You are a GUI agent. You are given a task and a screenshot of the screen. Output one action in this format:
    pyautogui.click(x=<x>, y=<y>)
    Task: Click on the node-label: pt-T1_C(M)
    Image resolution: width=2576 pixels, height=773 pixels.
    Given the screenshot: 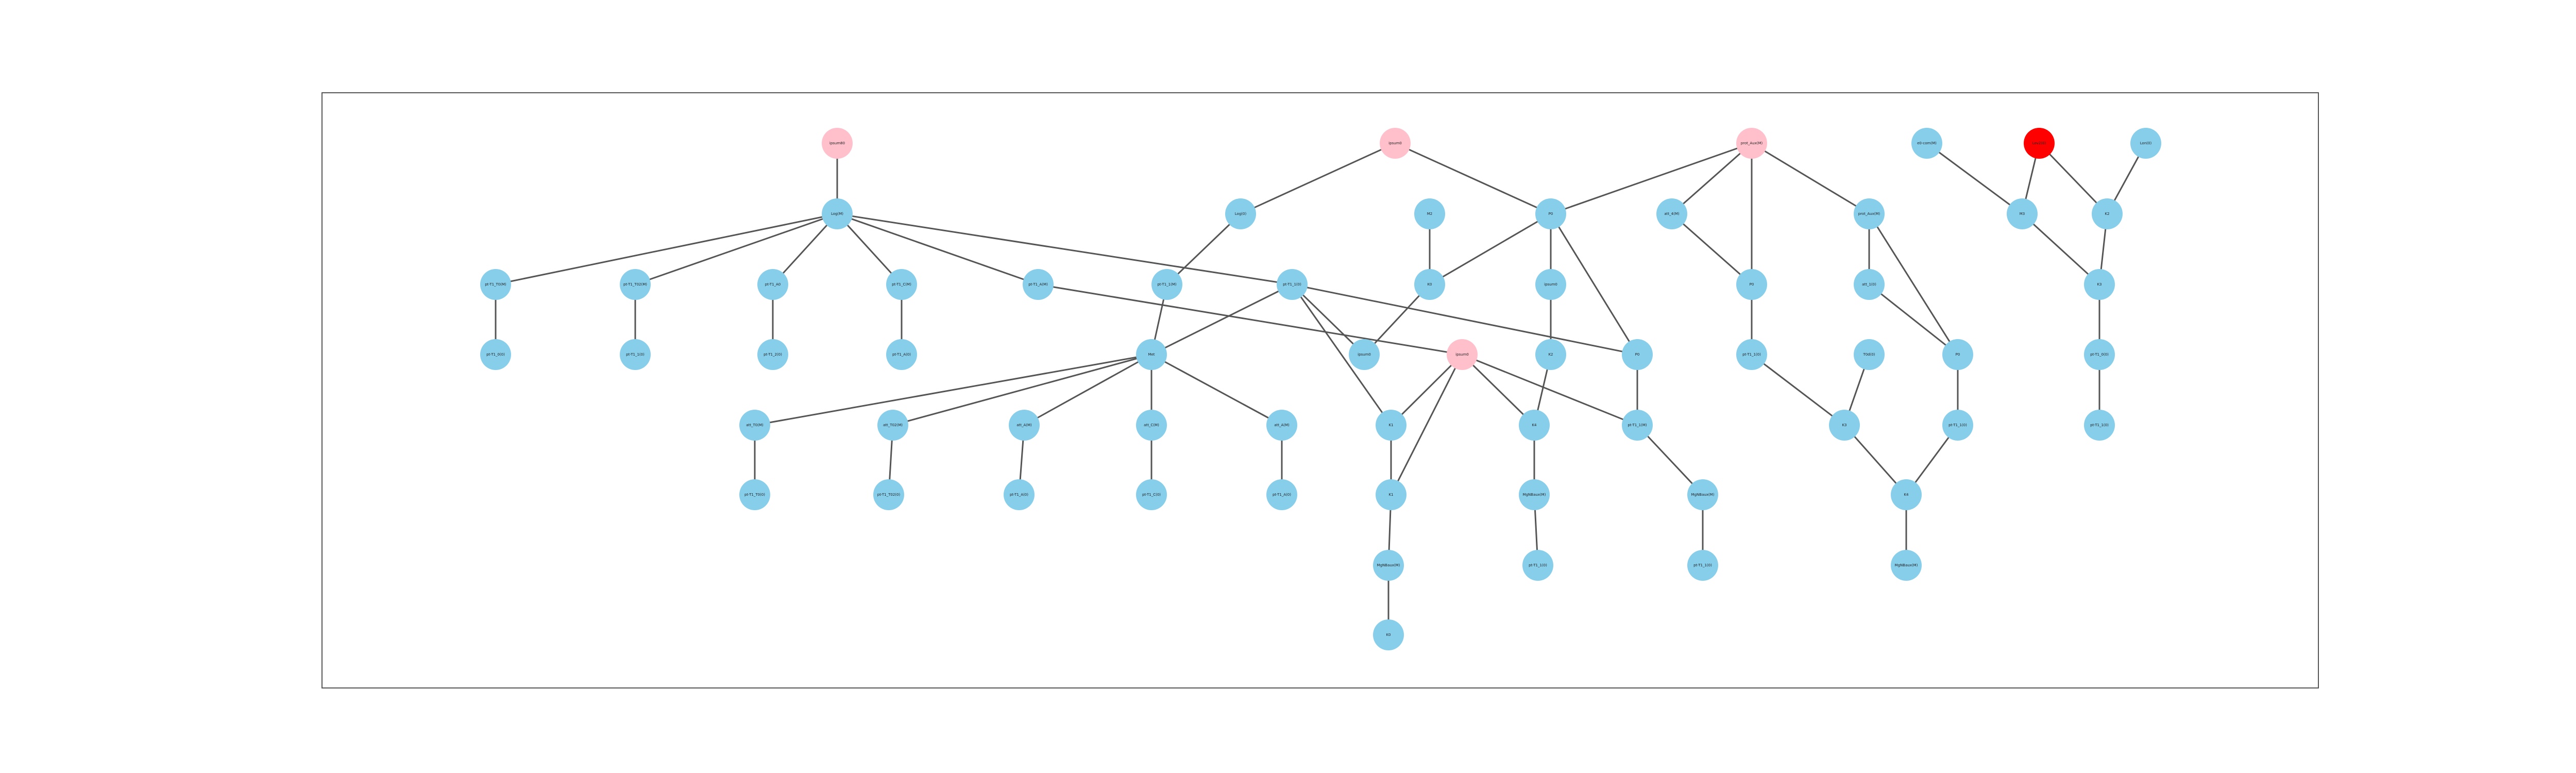 What is the action you would take?
    pyautogui.click(x=901, y=284)
    